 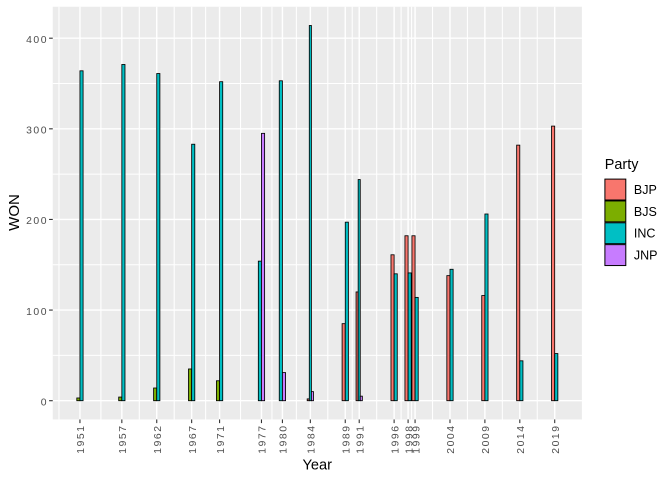 I want to click on svg-text: INC, so click(x=645, y=234).